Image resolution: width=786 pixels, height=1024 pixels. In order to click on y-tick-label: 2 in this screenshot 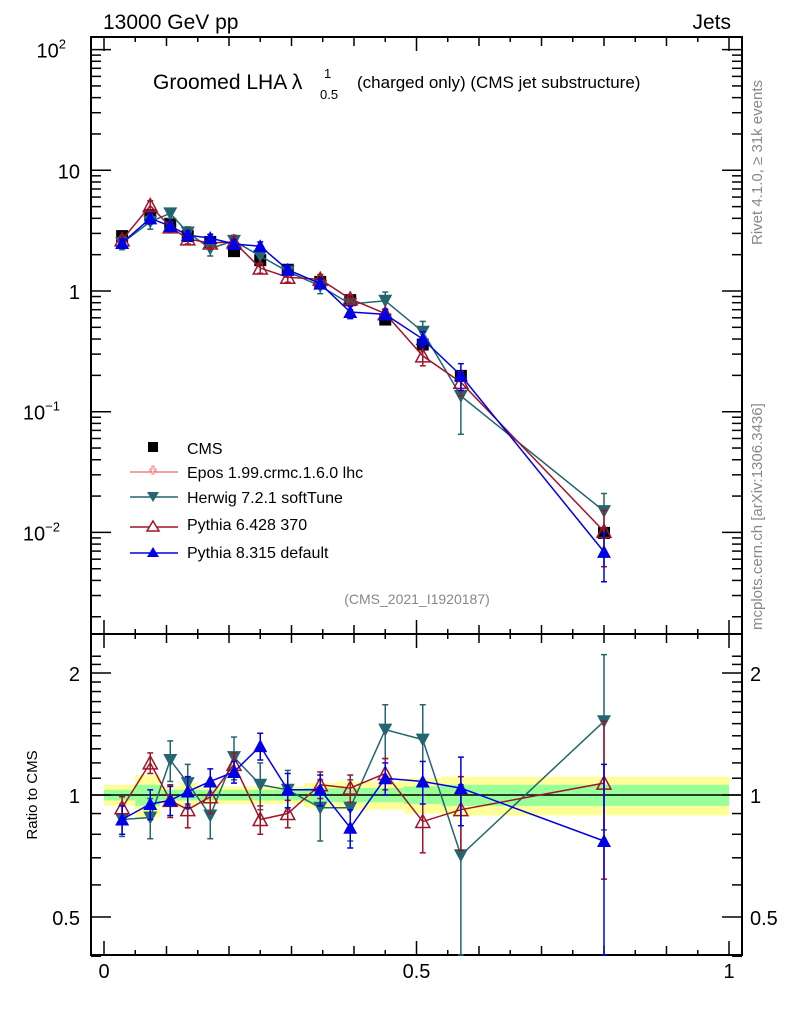, I will do `click(74, 675)`.